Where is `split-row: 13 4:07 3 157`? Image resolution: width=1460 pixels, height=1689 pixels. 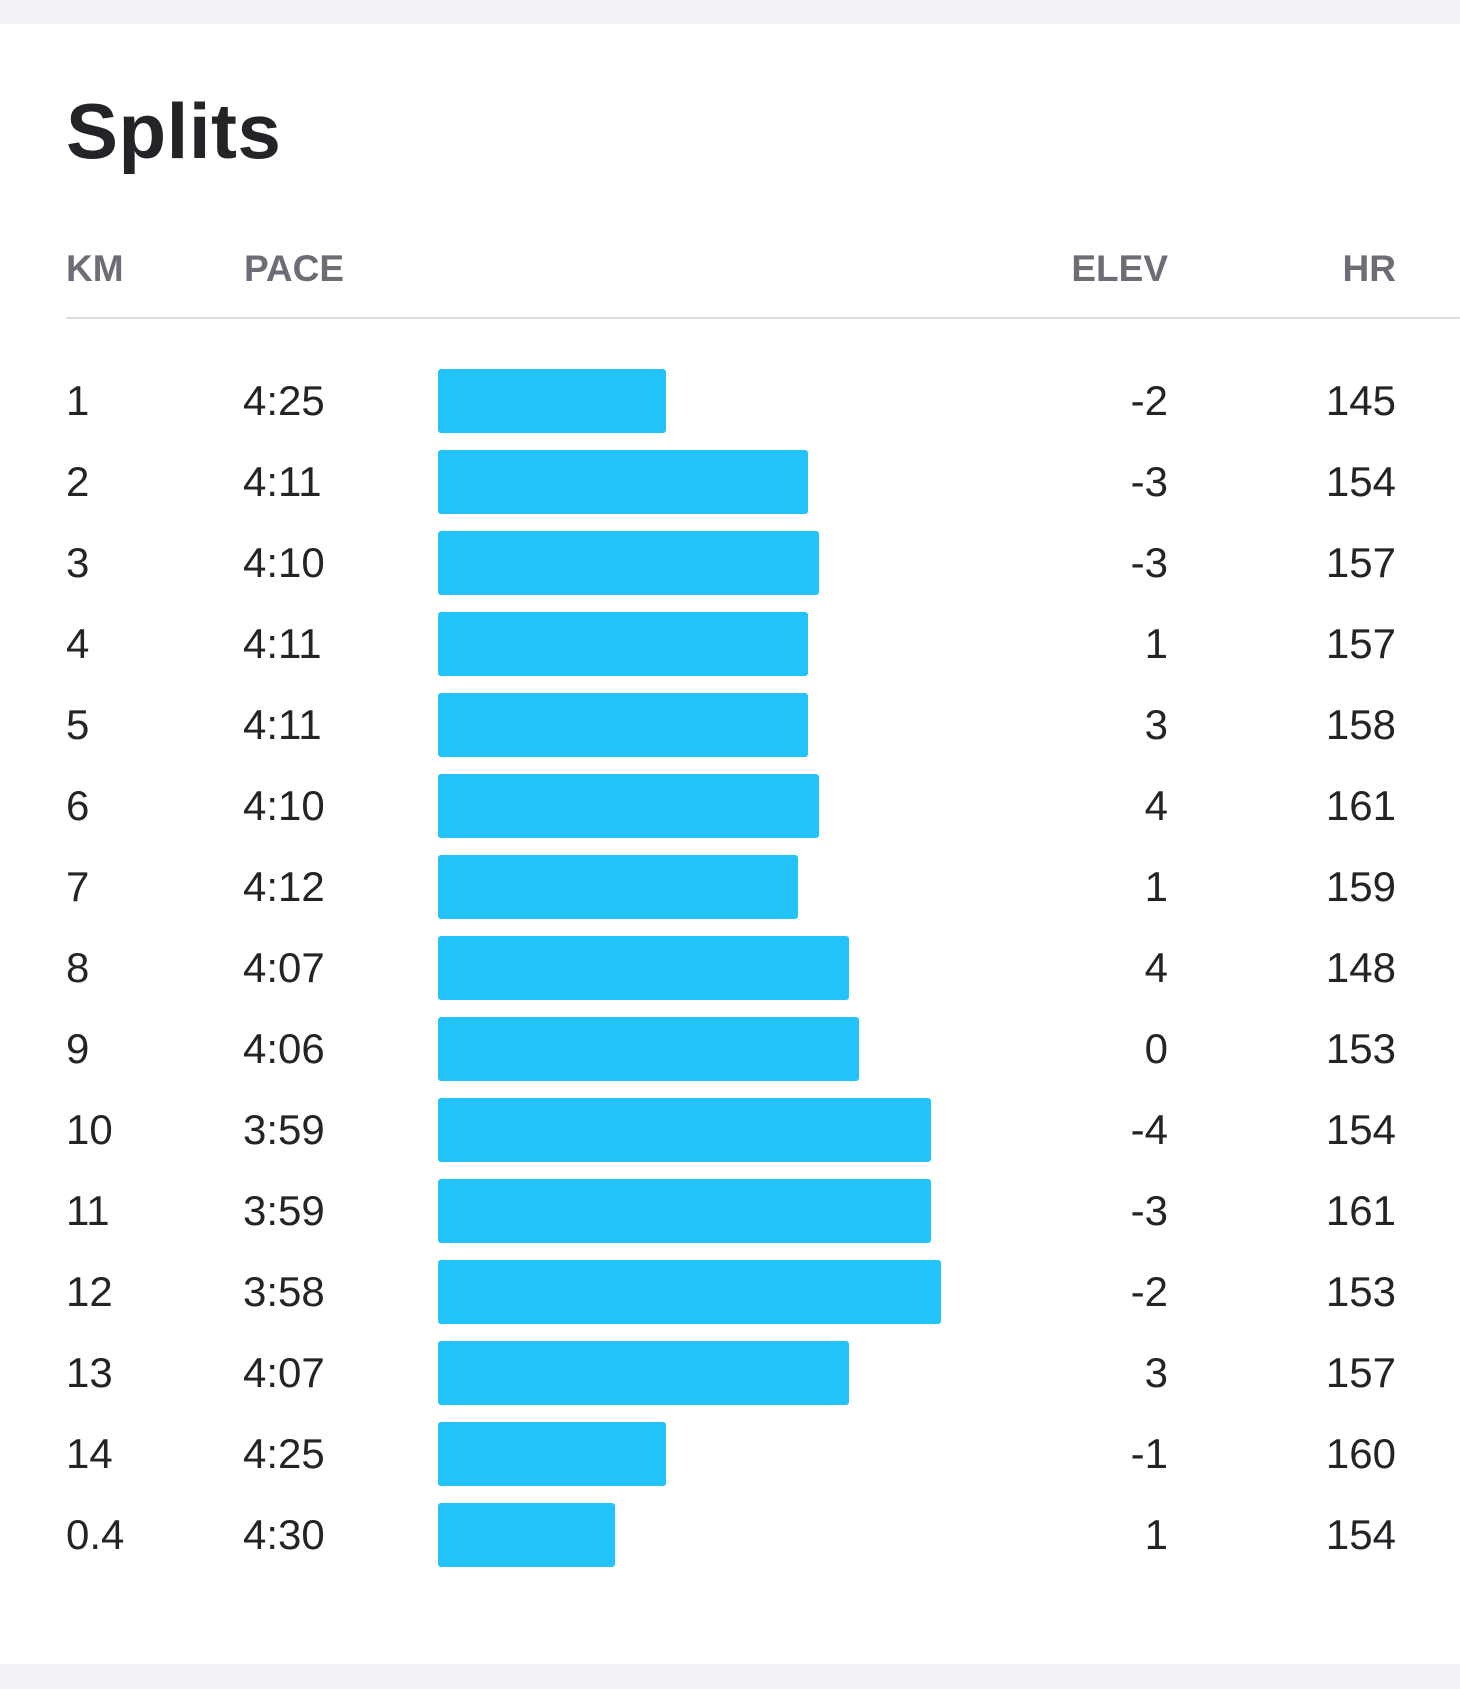 split-row: 13 4:07 3 157 is located at coordinates (730, 1373).